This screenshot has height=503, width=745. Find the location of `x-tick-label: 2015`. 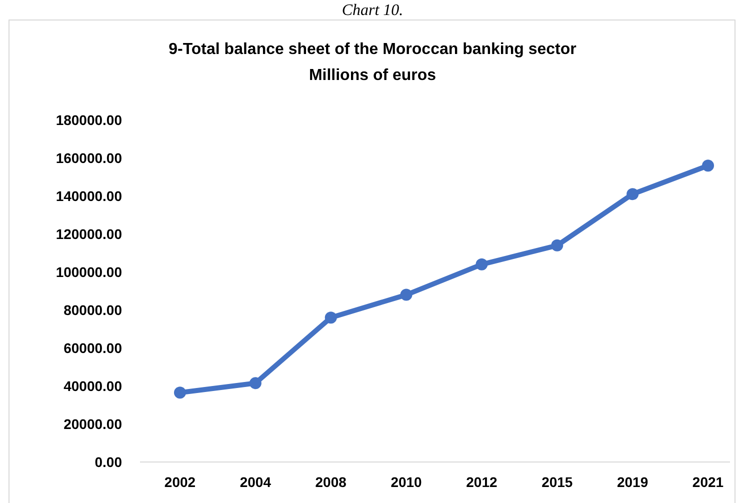

x-tick-label: 2015 is located at coordinates (557, 482).